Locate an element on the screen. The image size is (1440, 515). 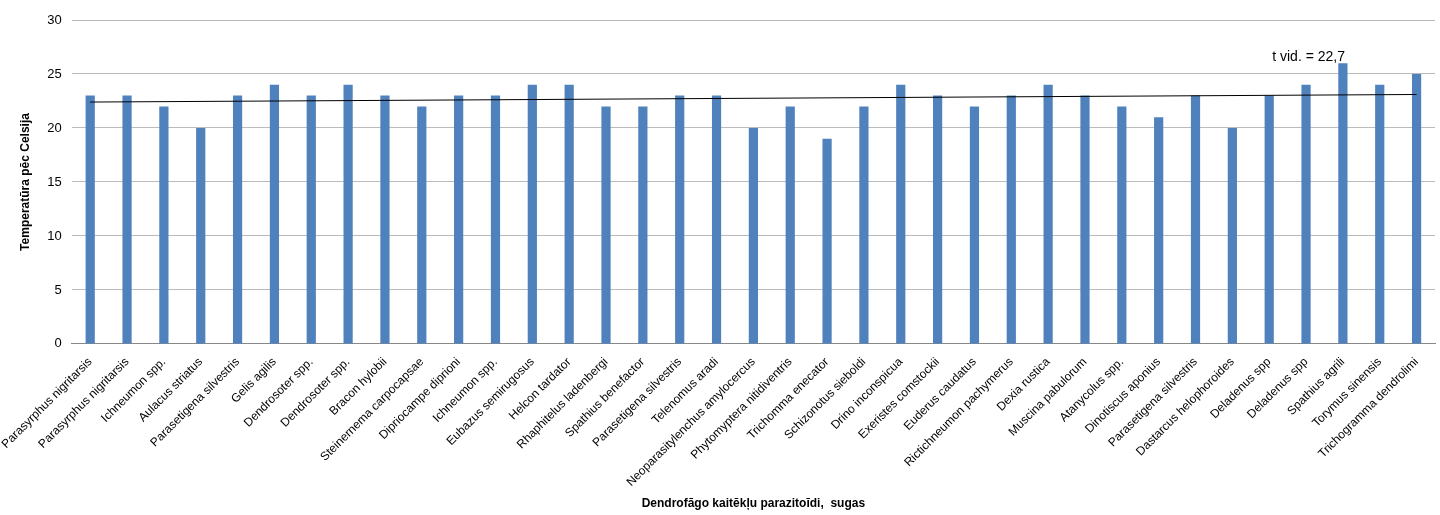
y-tick-label: 15 is located at coordinates (54, 181).